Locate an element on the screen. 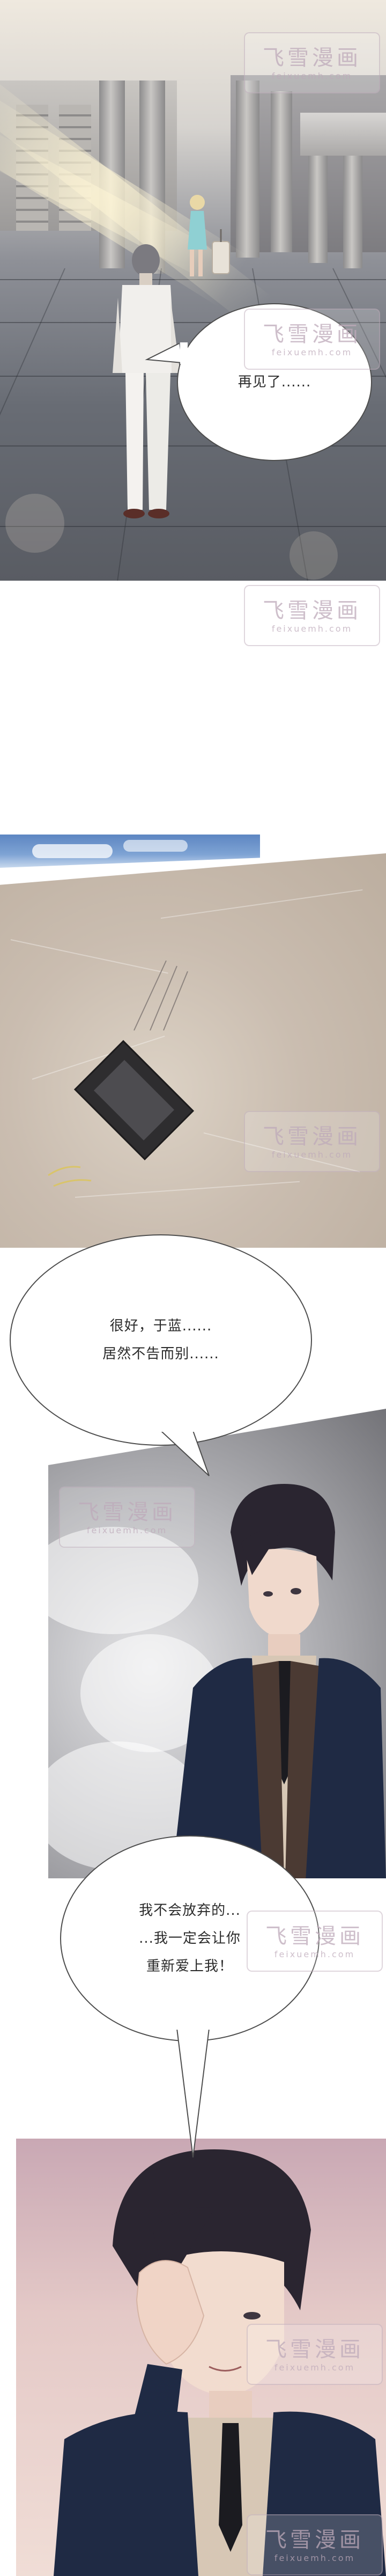 This screenshot has width=386, height=2576. marble-vein is located at coordinates (261, 904).